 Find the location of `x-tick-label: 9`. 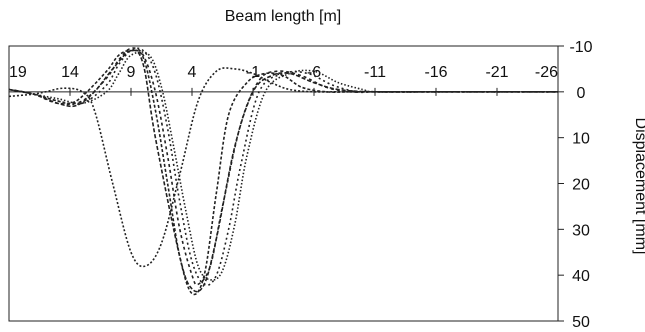

x-tick-label: 9 is located at coordinates (131, 72).